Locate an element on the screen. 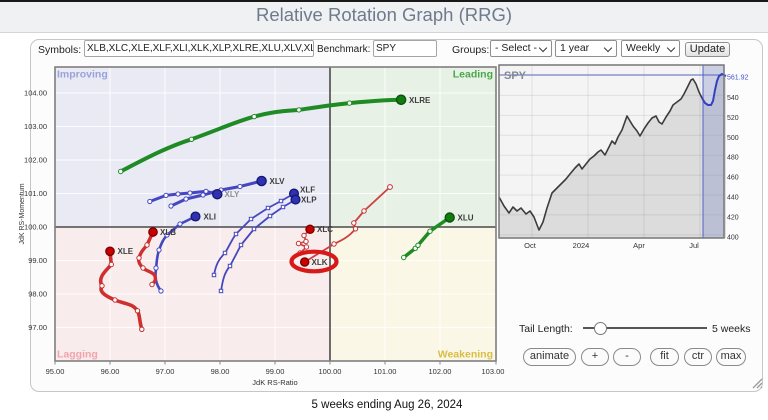  svg-text: SPY is located at coordinates (515, 76).